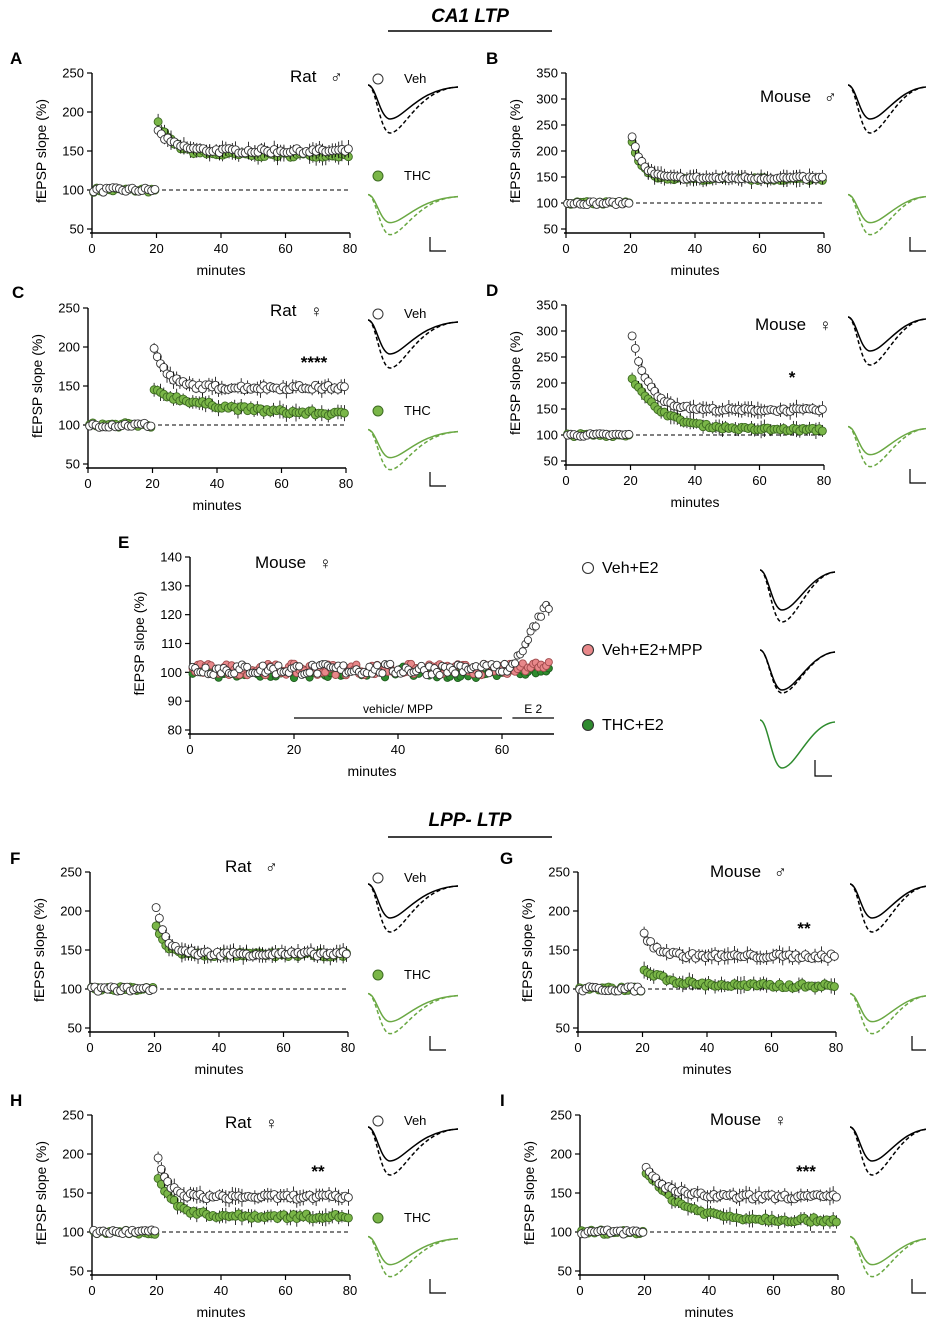 The image size is (926, 1325). What do you see at coordinates (806, 1171) in the screenshot?
I see `significance-stars: ***` at bounding box center [806, 1171].